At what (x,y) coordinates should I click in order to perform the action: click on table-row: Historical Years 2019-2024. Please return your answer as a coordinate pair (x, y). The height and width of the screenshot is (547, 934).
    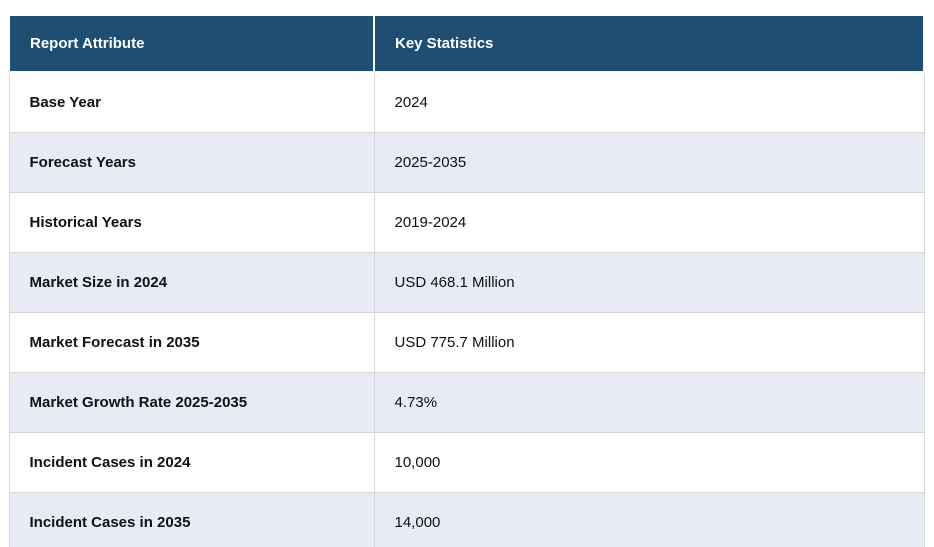
    Looking at the image, I should click on (466, 222).